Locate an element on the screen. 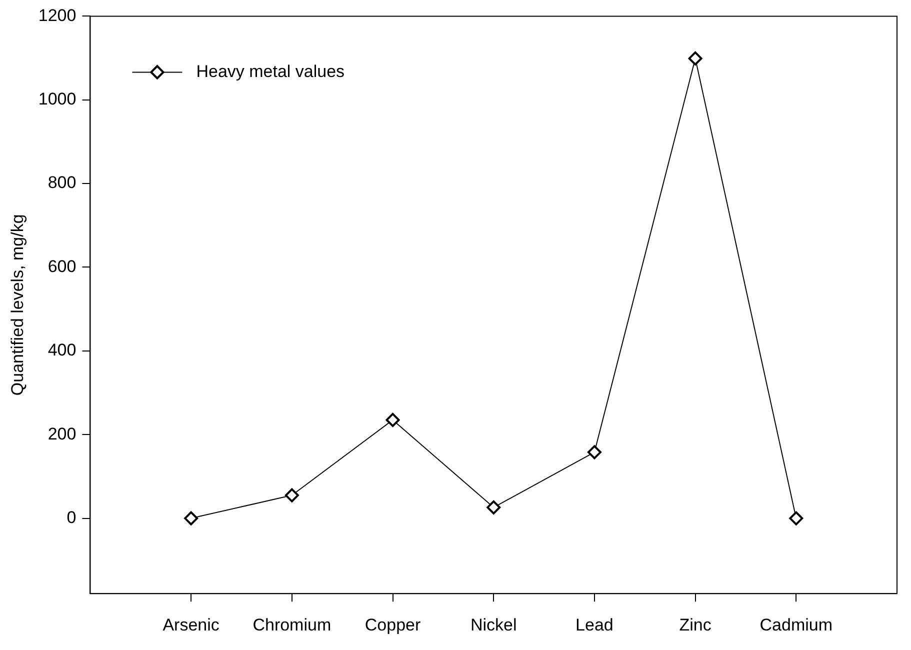  y-tick-label: 400 is located at coordinates (62, 350).